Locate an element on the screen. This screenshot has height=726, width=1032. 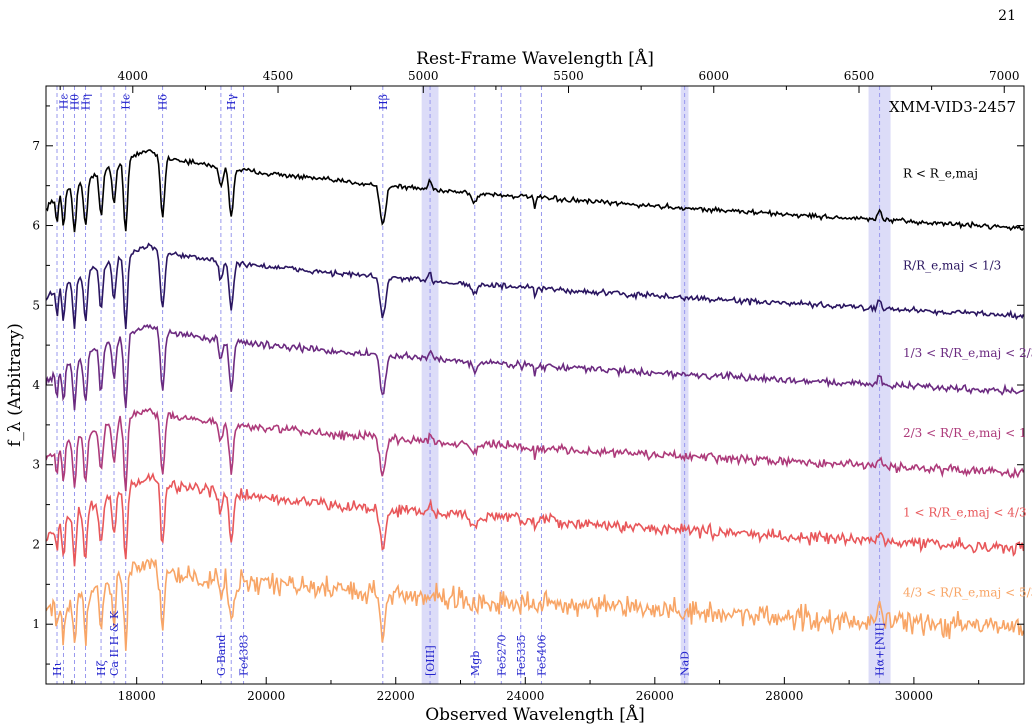
band-NaD is located at coordinates (684, 385).